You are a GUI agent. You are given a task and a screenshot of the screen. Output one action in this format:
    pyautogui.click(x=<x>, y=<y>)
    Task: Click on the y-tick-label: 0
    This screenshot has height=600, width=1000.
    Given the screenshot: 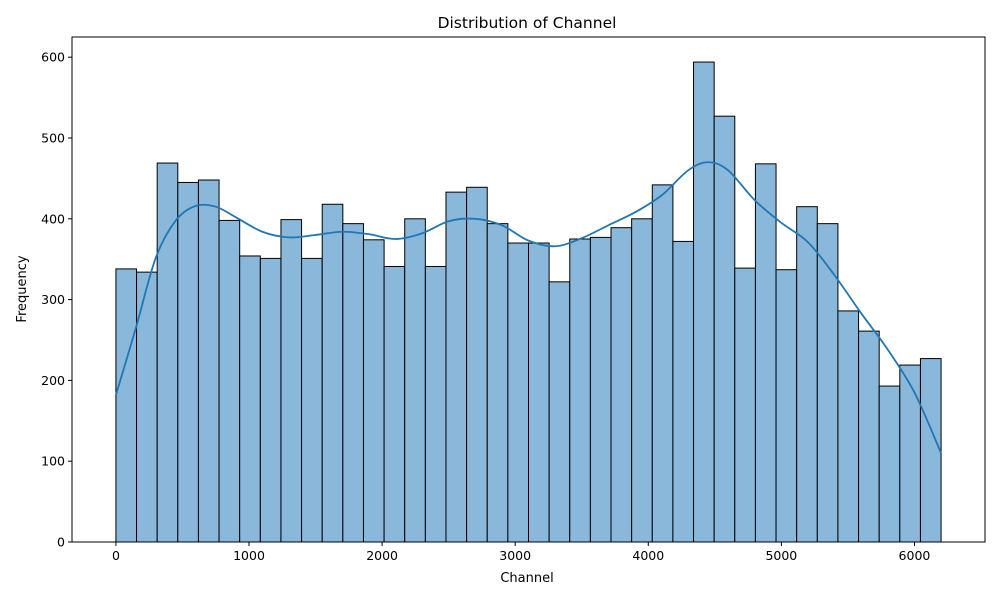 What is the action you would take?
    pyautogui.click(x=61, y=542)
    